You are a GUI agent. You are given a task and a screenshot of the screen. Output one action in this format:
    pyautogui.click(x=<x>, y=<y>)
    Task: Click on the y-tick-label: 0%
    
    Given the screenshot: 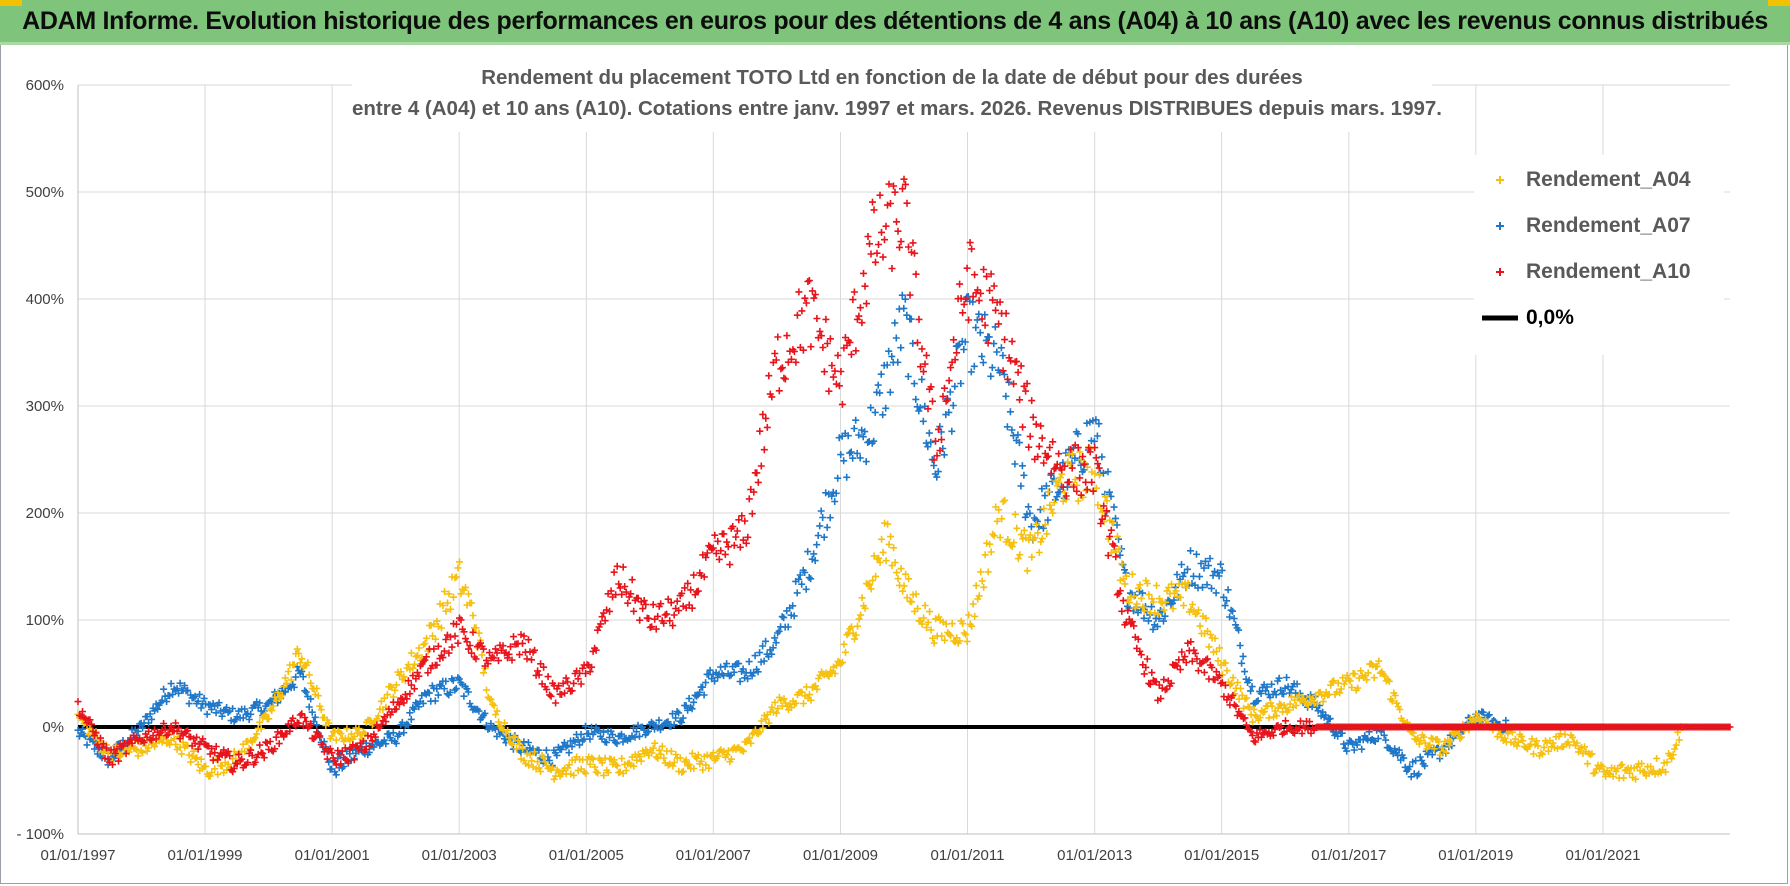 What is the action you would take?
    pyautogui.click(x=53, y=727)
    